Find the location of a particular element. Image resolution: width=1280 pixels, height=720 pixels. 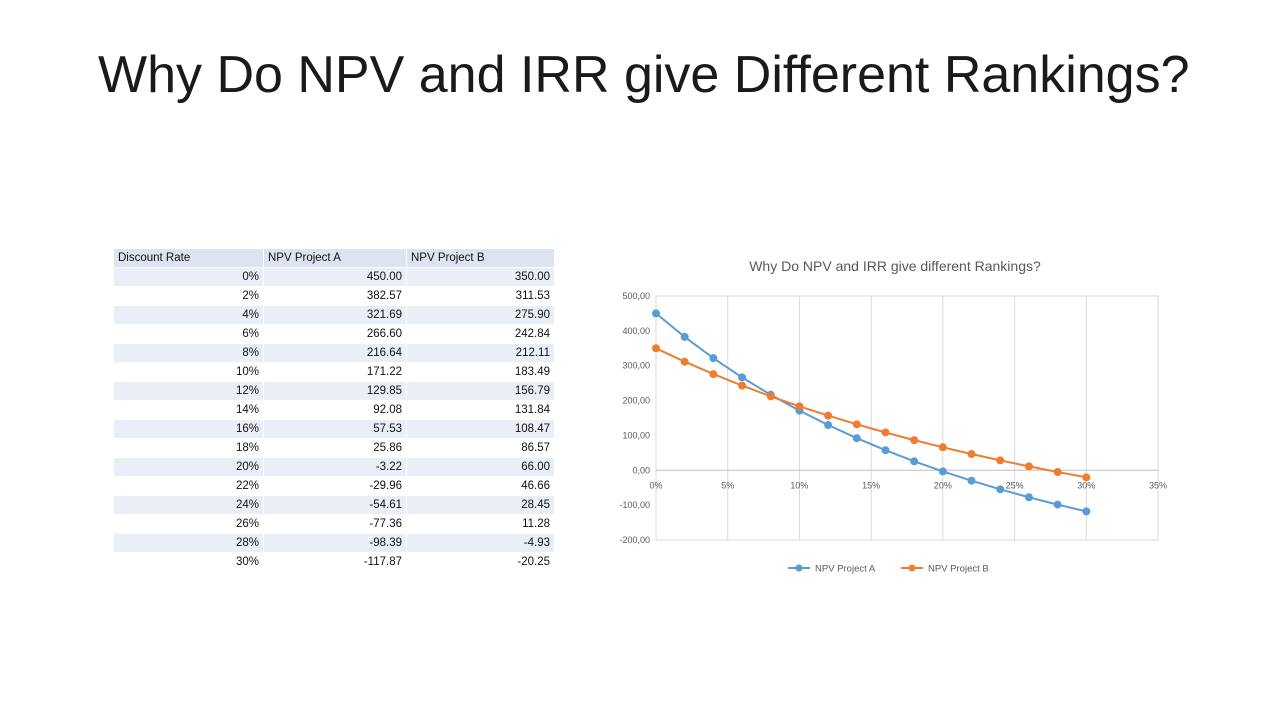

y-tick-label: -100,00 is located at coordinates (634, 505).